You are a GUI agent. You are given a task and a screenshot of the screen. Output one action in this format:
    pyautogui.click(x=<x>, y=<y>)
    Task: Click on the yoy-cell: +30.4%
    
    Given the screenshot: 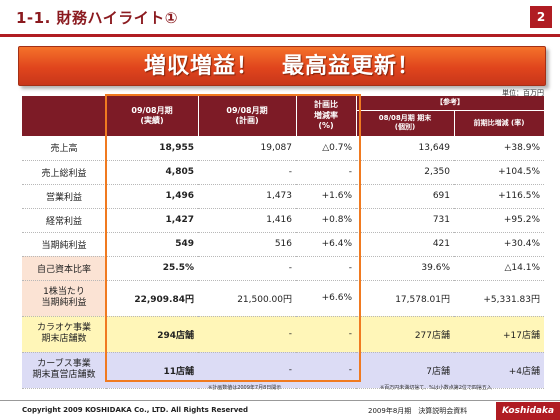 What is the action you would take?
    pyautogui.click(x=499, y=244)
    